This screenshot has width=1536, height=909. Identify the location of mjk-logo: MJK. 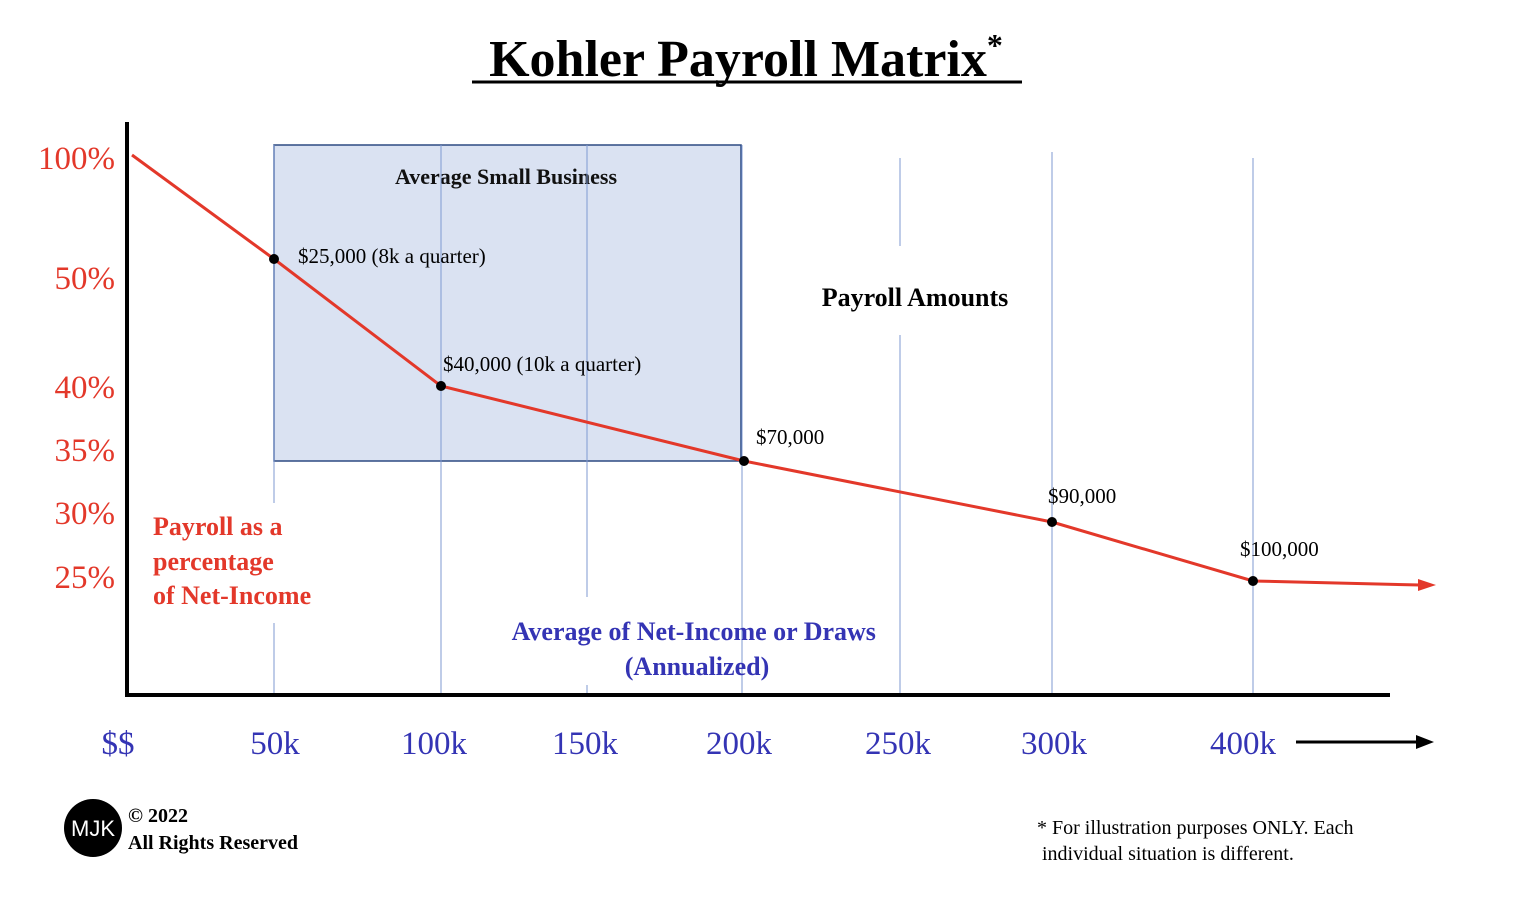
(93, 828).